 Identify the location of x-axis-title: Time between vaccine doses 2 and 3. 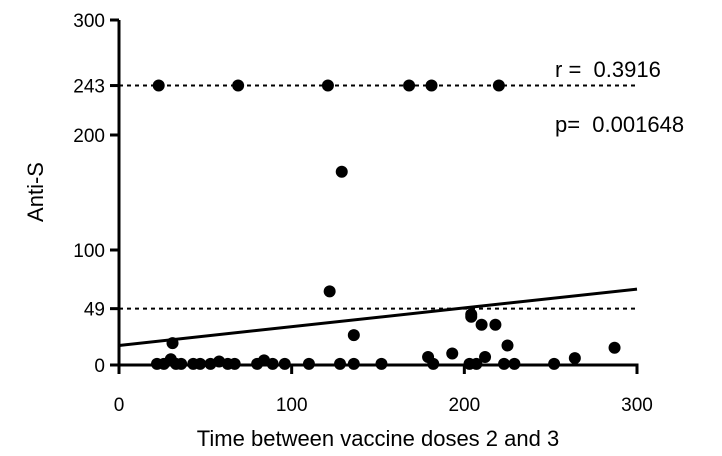
(378, 438).